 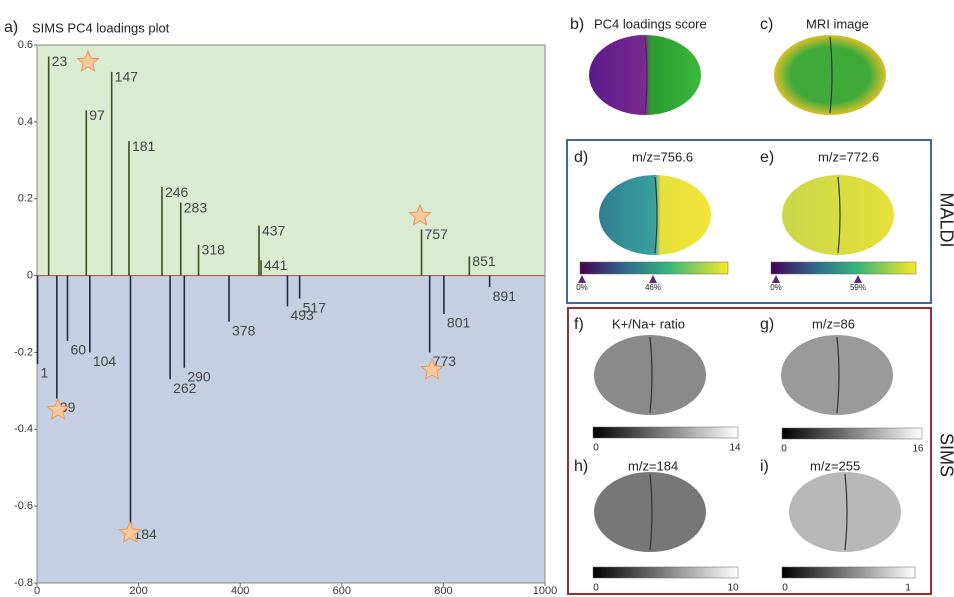 I want to click on peak-label: 147, so click(x=127, y=77).